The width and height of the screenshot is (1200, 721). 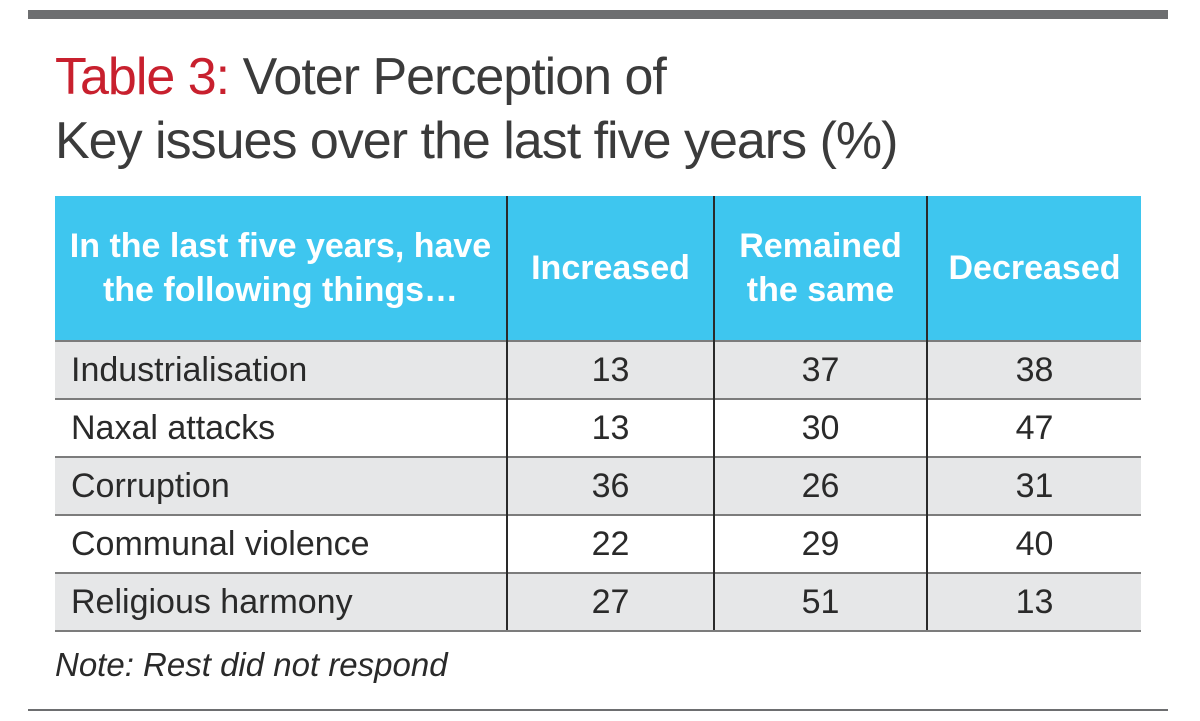 I want to click on column-header-decreased: Decreased, so click(x=1033, y=268).